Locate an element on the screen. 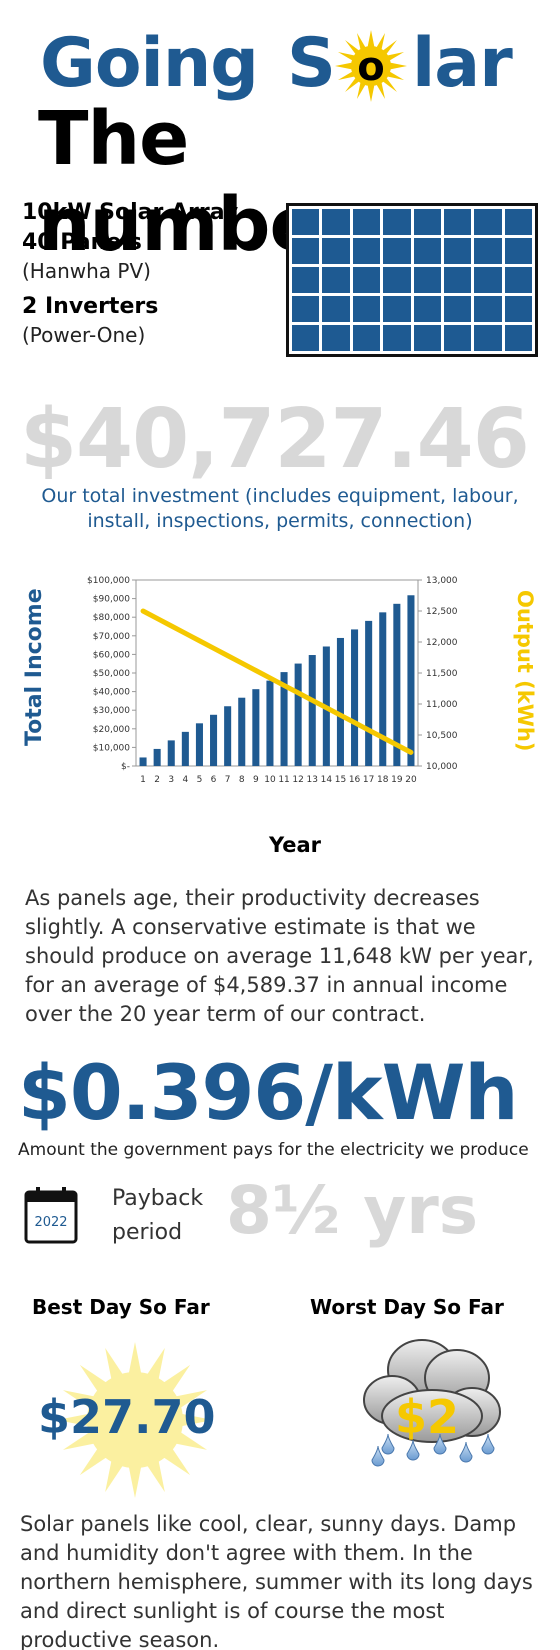 The image size is (560, 1650). x-tick-label: 14 is located at coordinates (327, 780).